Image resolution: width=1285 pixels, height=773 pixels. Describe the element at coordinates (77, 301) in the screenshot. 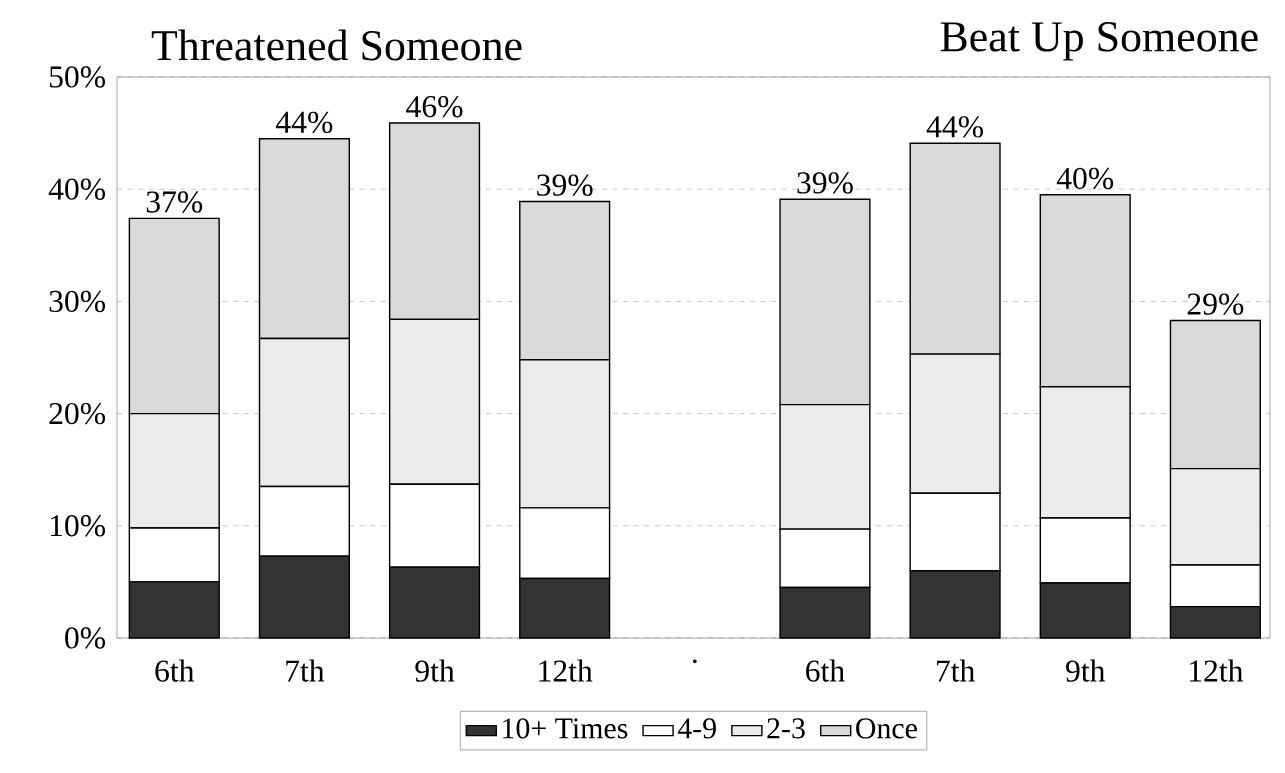

I see `y-tick-label: 30%` at that location.